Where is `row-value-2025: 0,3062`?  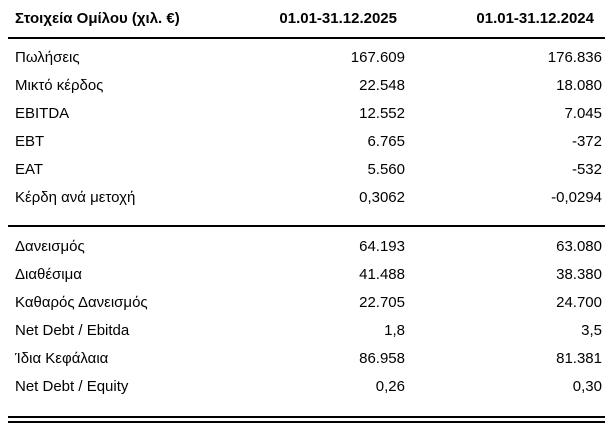 row-value-2025: 0,3062 is located at coordinates (382, 197).